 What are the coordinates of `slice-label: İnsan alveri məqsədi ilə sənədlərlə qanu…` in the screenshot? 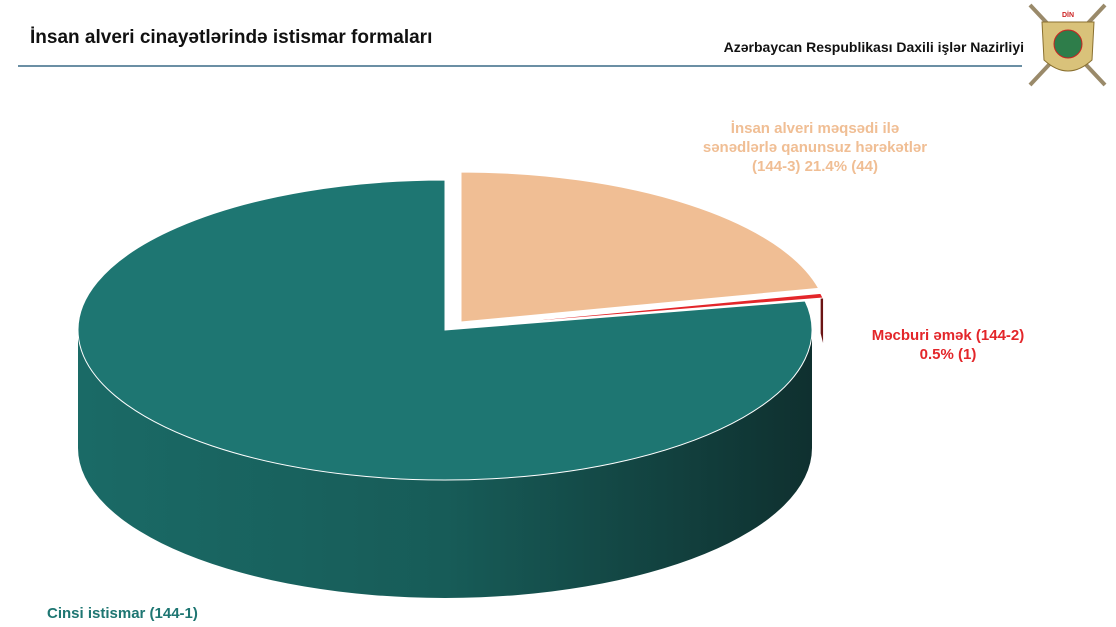 It's located at (815, 147).